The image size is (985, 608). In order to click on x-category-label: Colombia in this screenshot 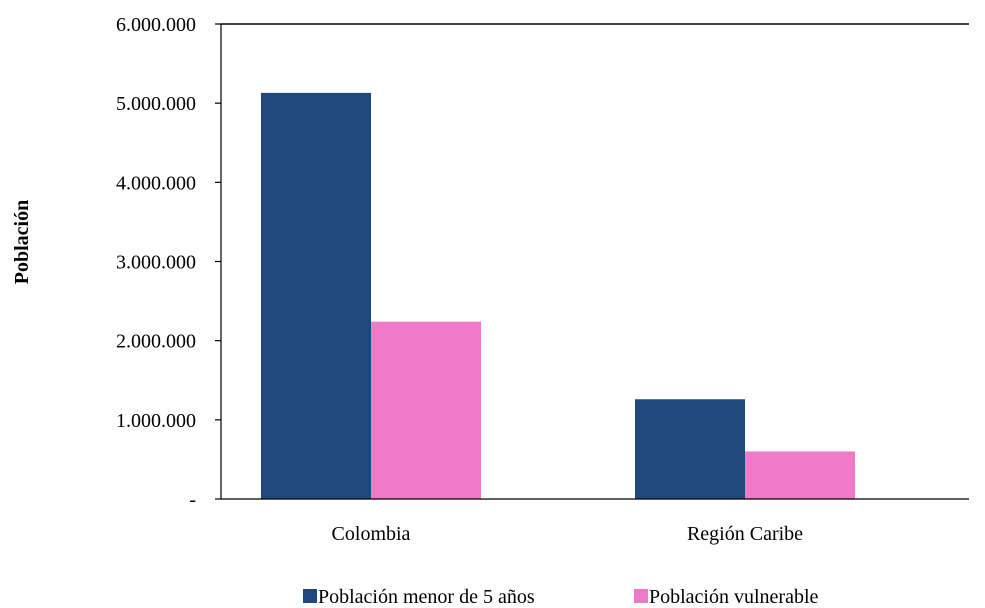, I will do `click(371, 534)`.